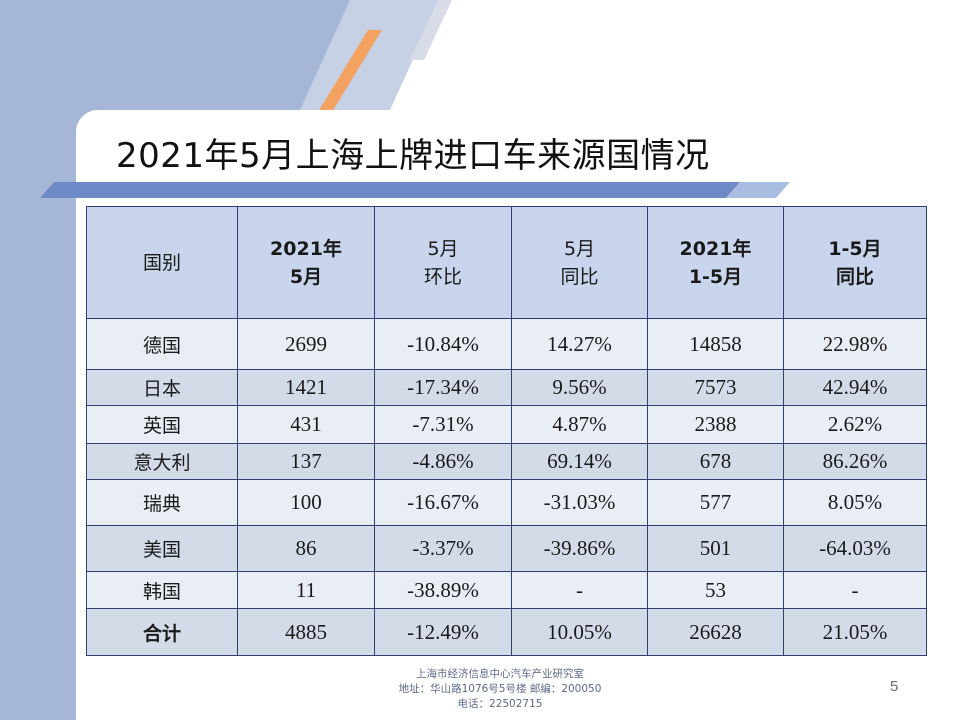 This screenshot has height=720, width=960. I want to click on cell-country: 瑞典, so click(162, 502).